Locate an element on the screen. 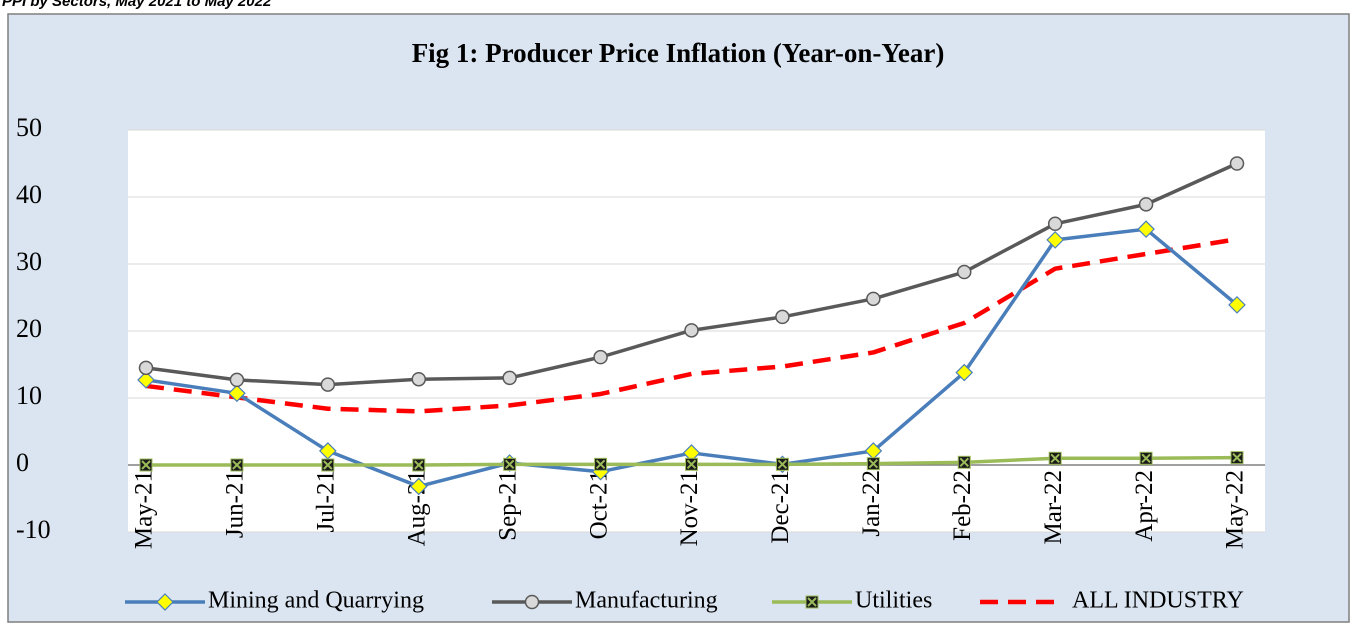 The height and width of the screenshot is (626, 1357). x-tick-label: May-22 is located at coordinates (1235, 509).